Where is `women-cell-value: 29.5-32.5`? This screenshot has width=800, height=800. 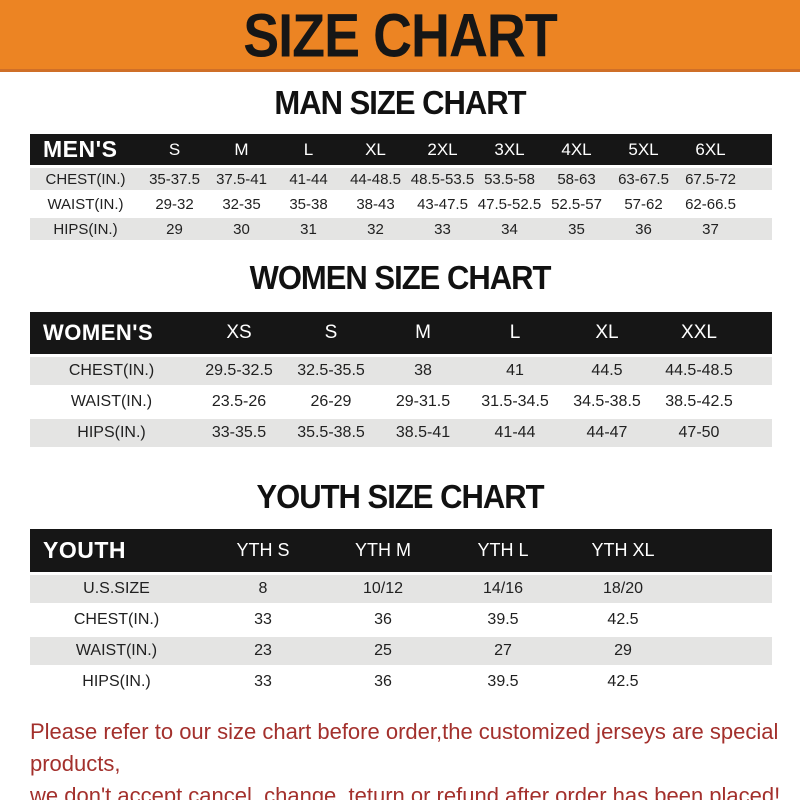
women-cell-value: 29.5-32.5 is located at coordinates (239, 371).